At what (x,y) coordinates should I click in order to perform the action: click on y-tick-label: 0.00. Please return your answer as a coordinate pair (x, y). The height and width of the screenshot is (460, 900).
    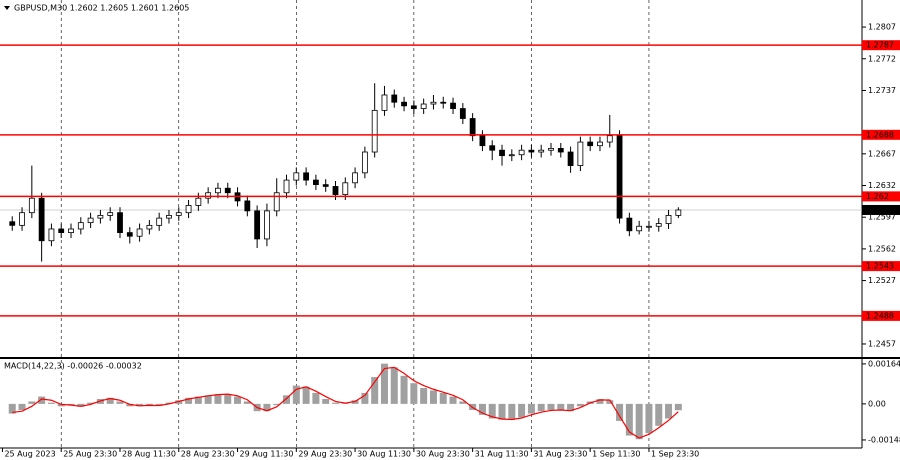
    Looking at the image, I should click on (877, 403).